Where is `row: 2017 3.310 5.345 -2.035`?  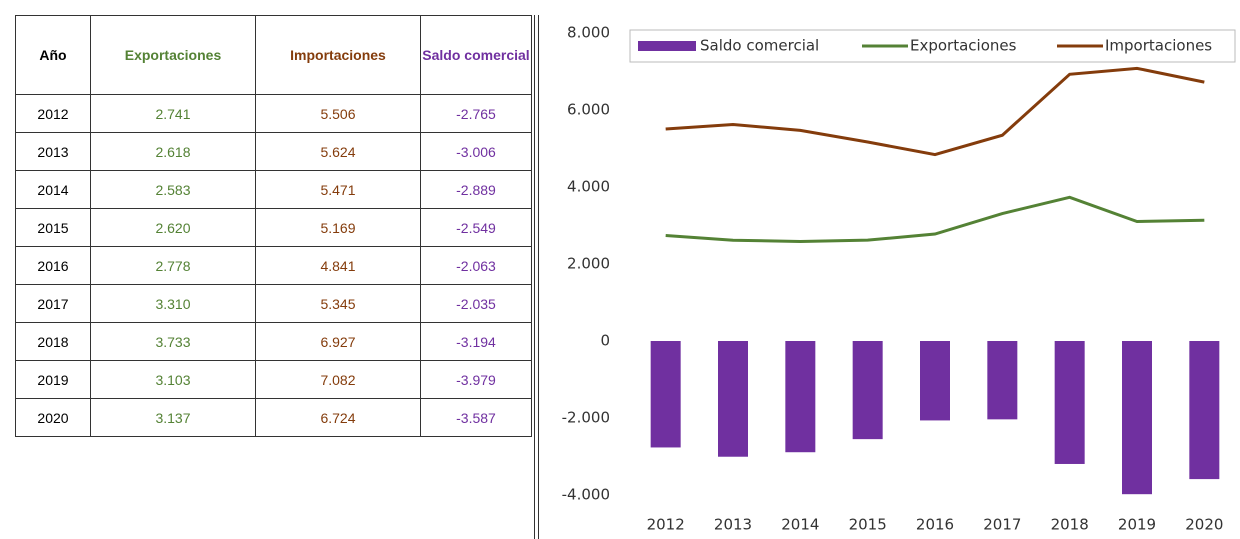
row: 2017 3.310 5.345 -2.035 is located at coordinates (273, 303).